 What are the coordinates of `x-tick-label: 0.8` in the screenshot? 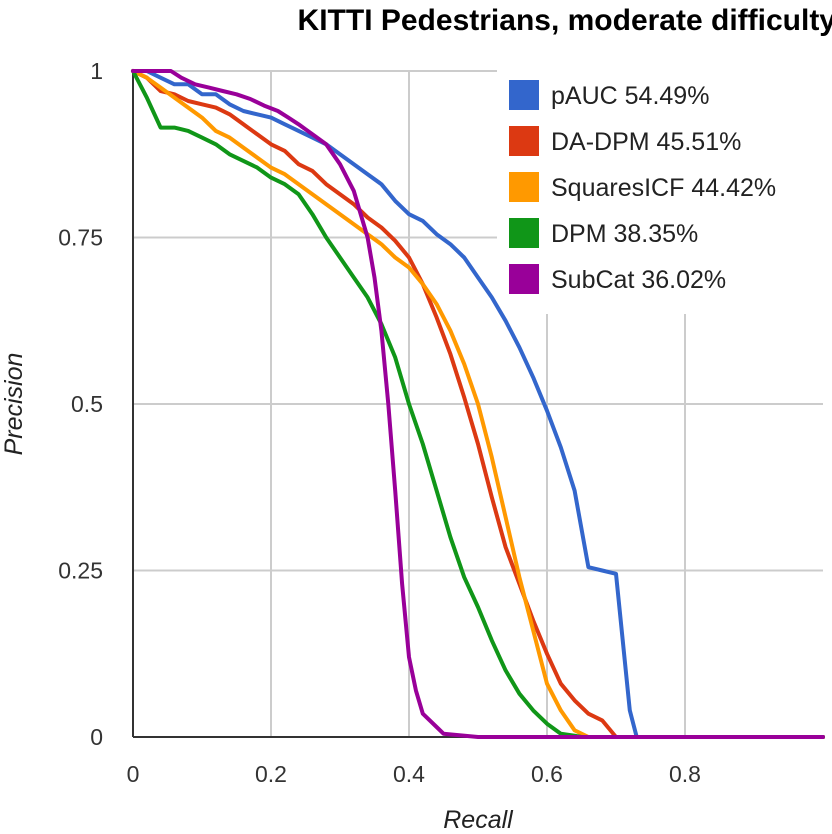 It's located at (685, 774).